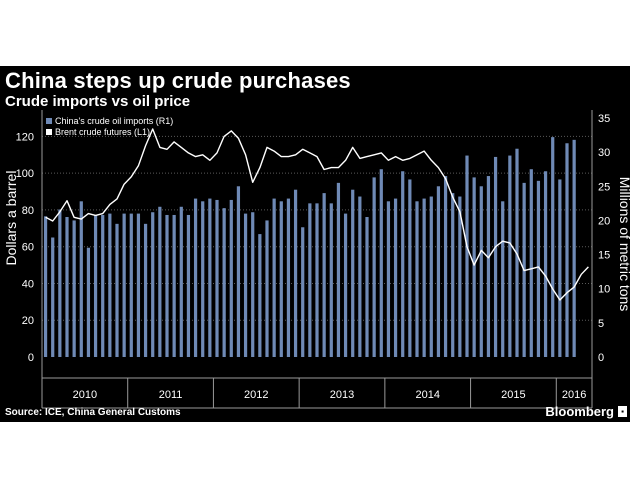  I want to click on legend-swatch-imports, so click(49, 121).